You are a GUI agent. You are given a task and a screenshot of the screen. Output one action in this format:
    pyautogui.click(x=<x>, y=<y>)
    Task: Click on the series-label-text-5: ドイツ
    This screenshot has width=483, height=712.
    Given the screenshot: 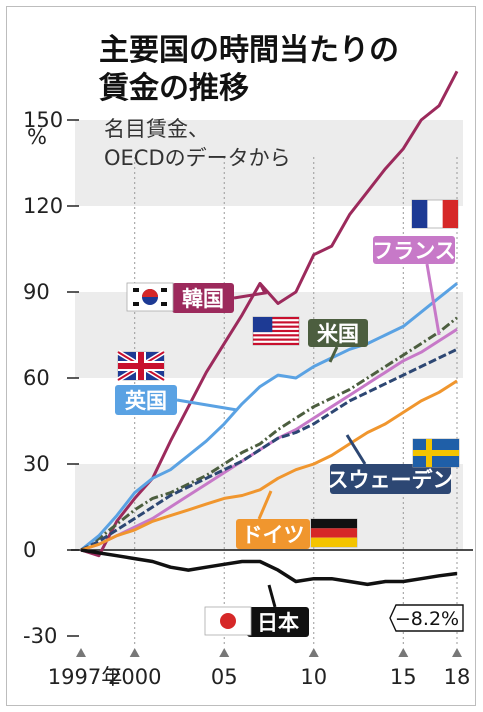 What is the action you would take?
    pyautogui.click(x=273, y=535)
    